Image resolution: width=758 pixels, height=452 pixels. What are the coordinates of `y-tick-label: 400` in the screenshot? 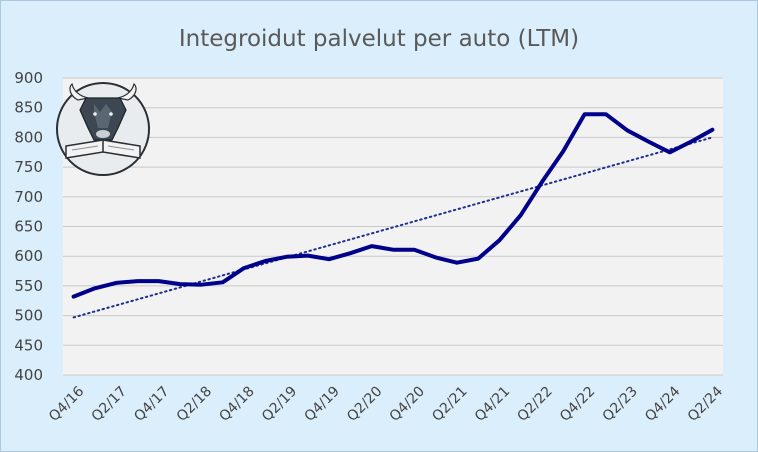 It's located at (28, 375).